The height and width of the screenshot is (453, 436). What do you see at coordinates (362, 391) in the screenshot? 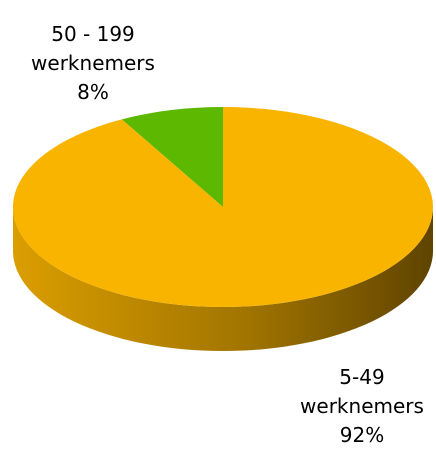
I see `category-label: 5-49 werknemers` at bounding box center [362, 391].